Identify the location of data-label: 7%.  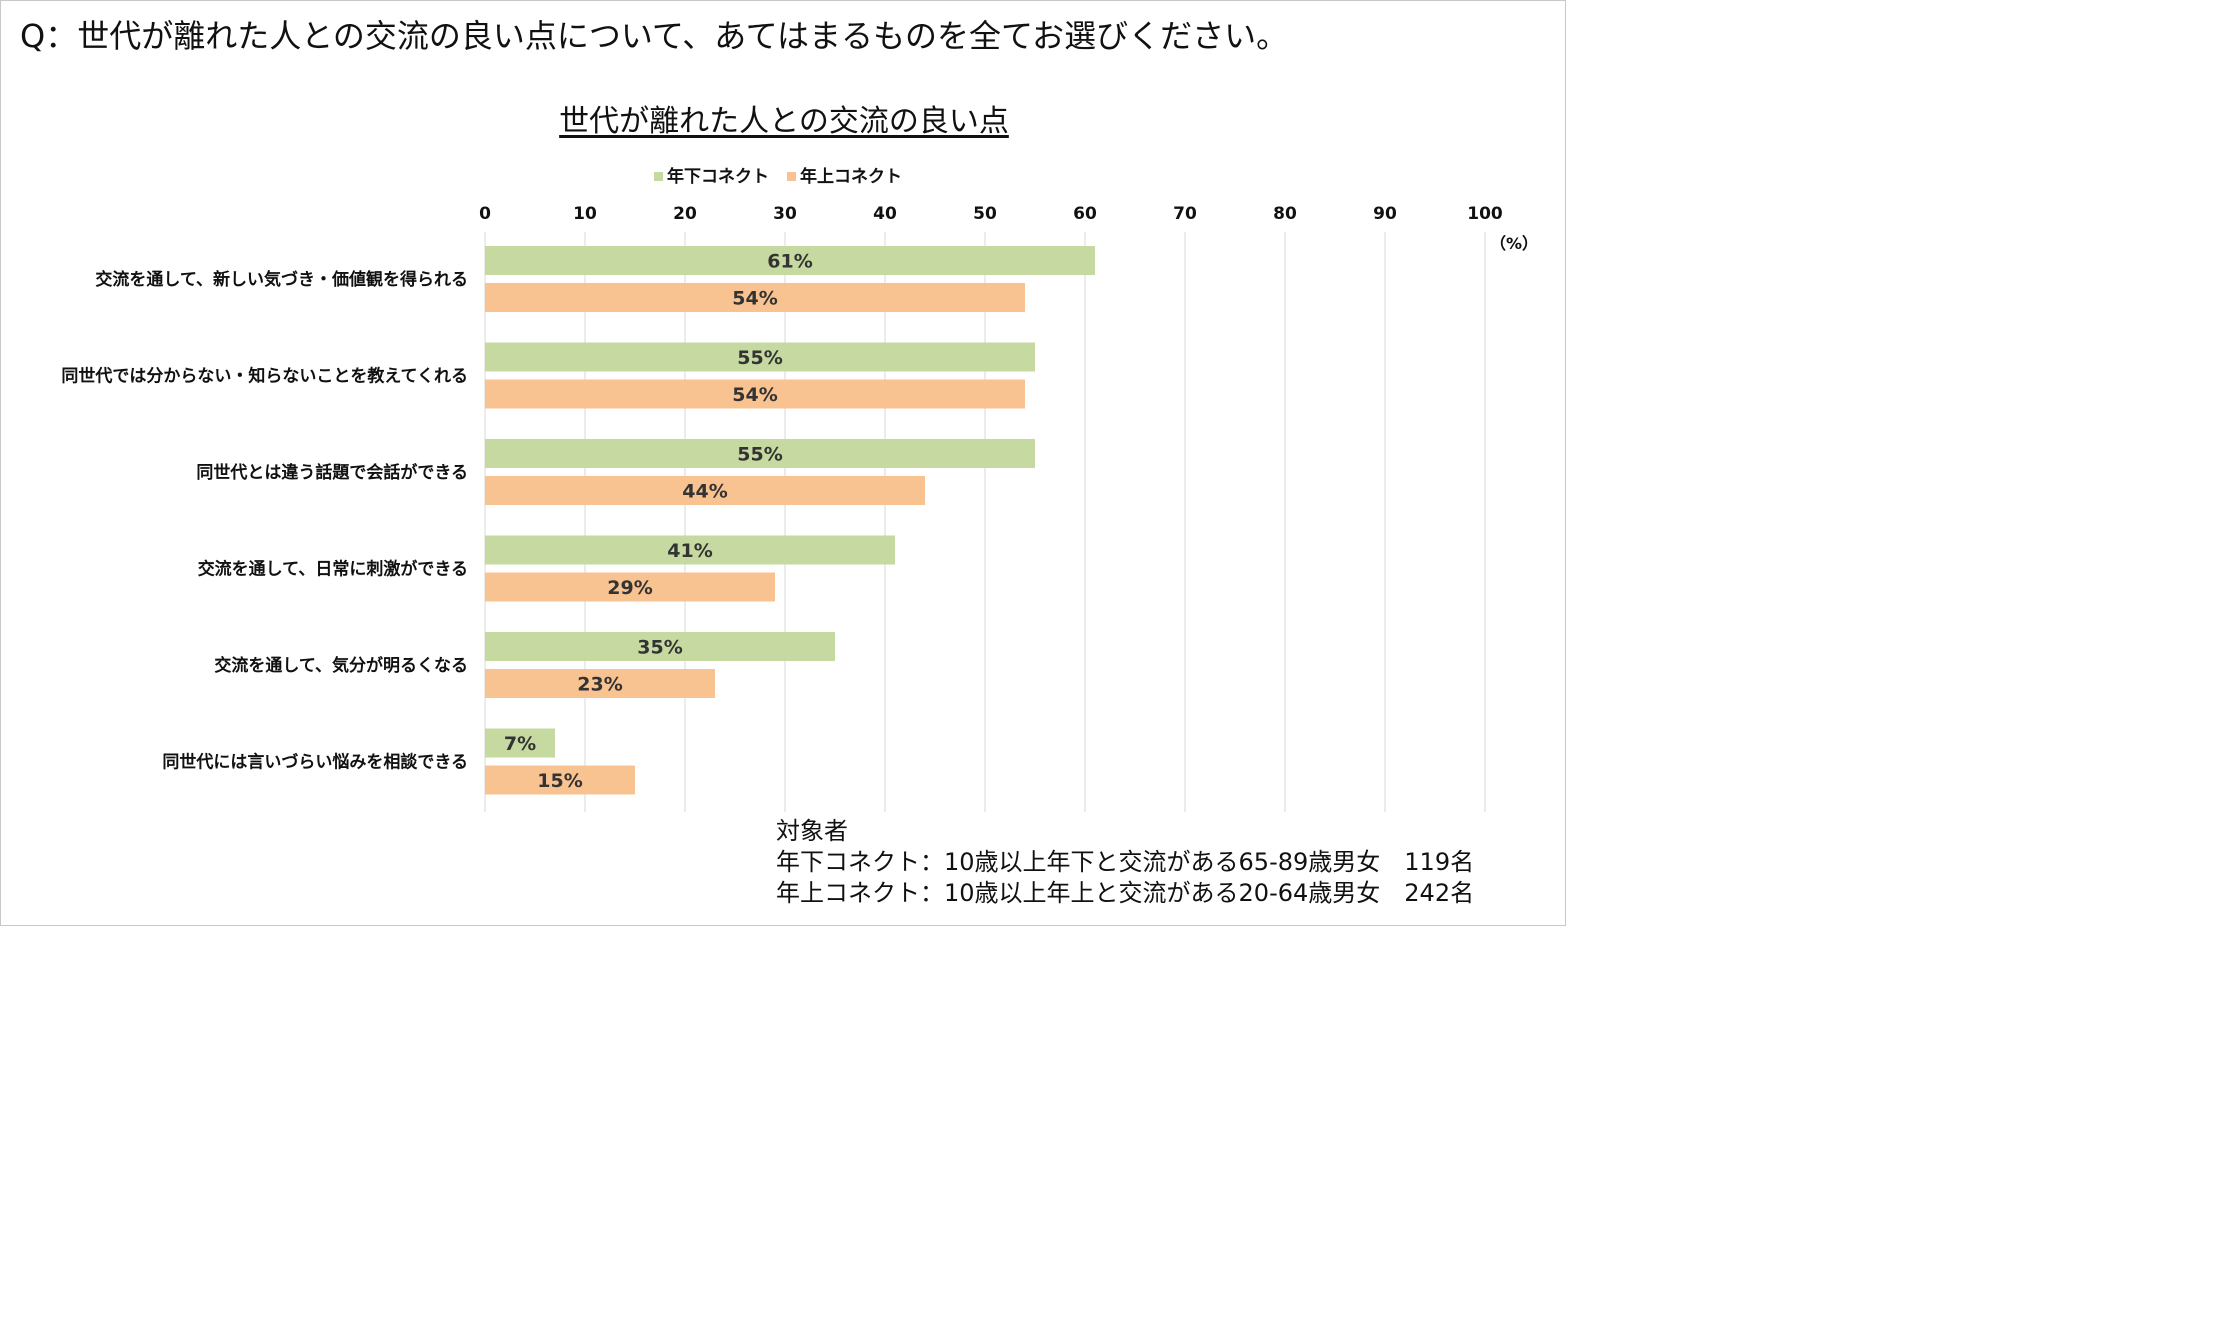
(520, 744).